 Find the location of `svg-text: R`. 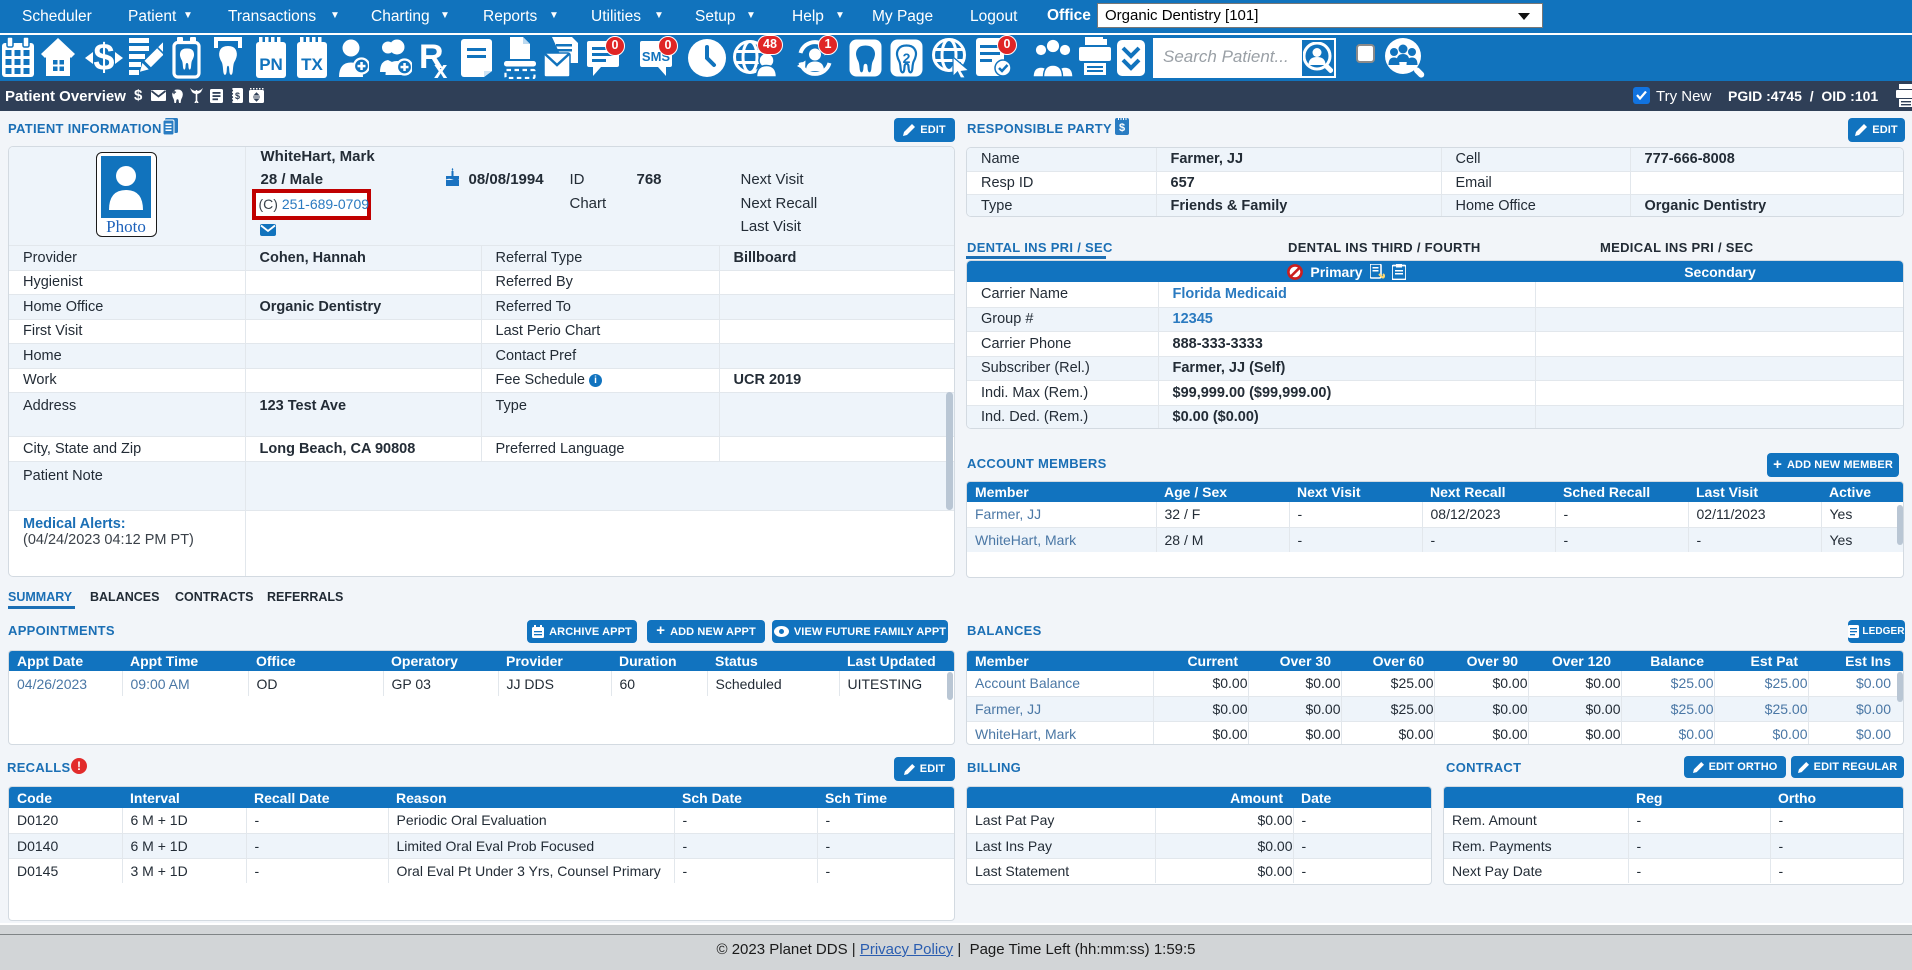

svg-text: R is located at coordinates (432, 57).